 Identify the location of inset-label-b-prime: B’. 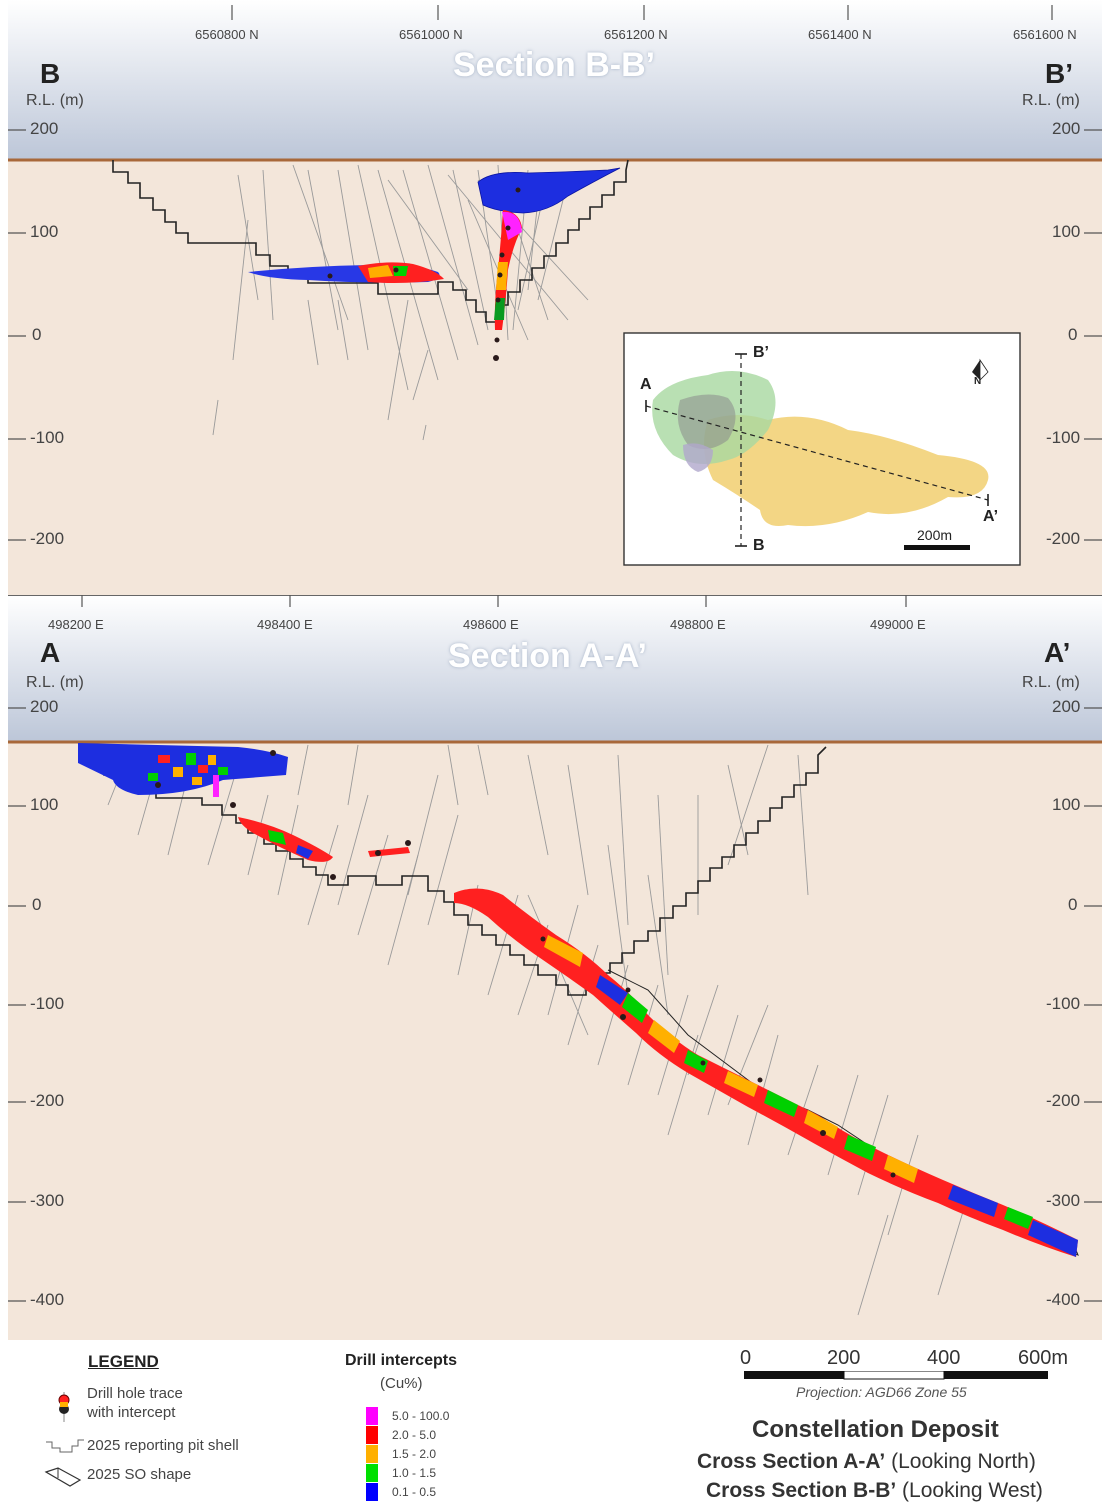
(761, 352).